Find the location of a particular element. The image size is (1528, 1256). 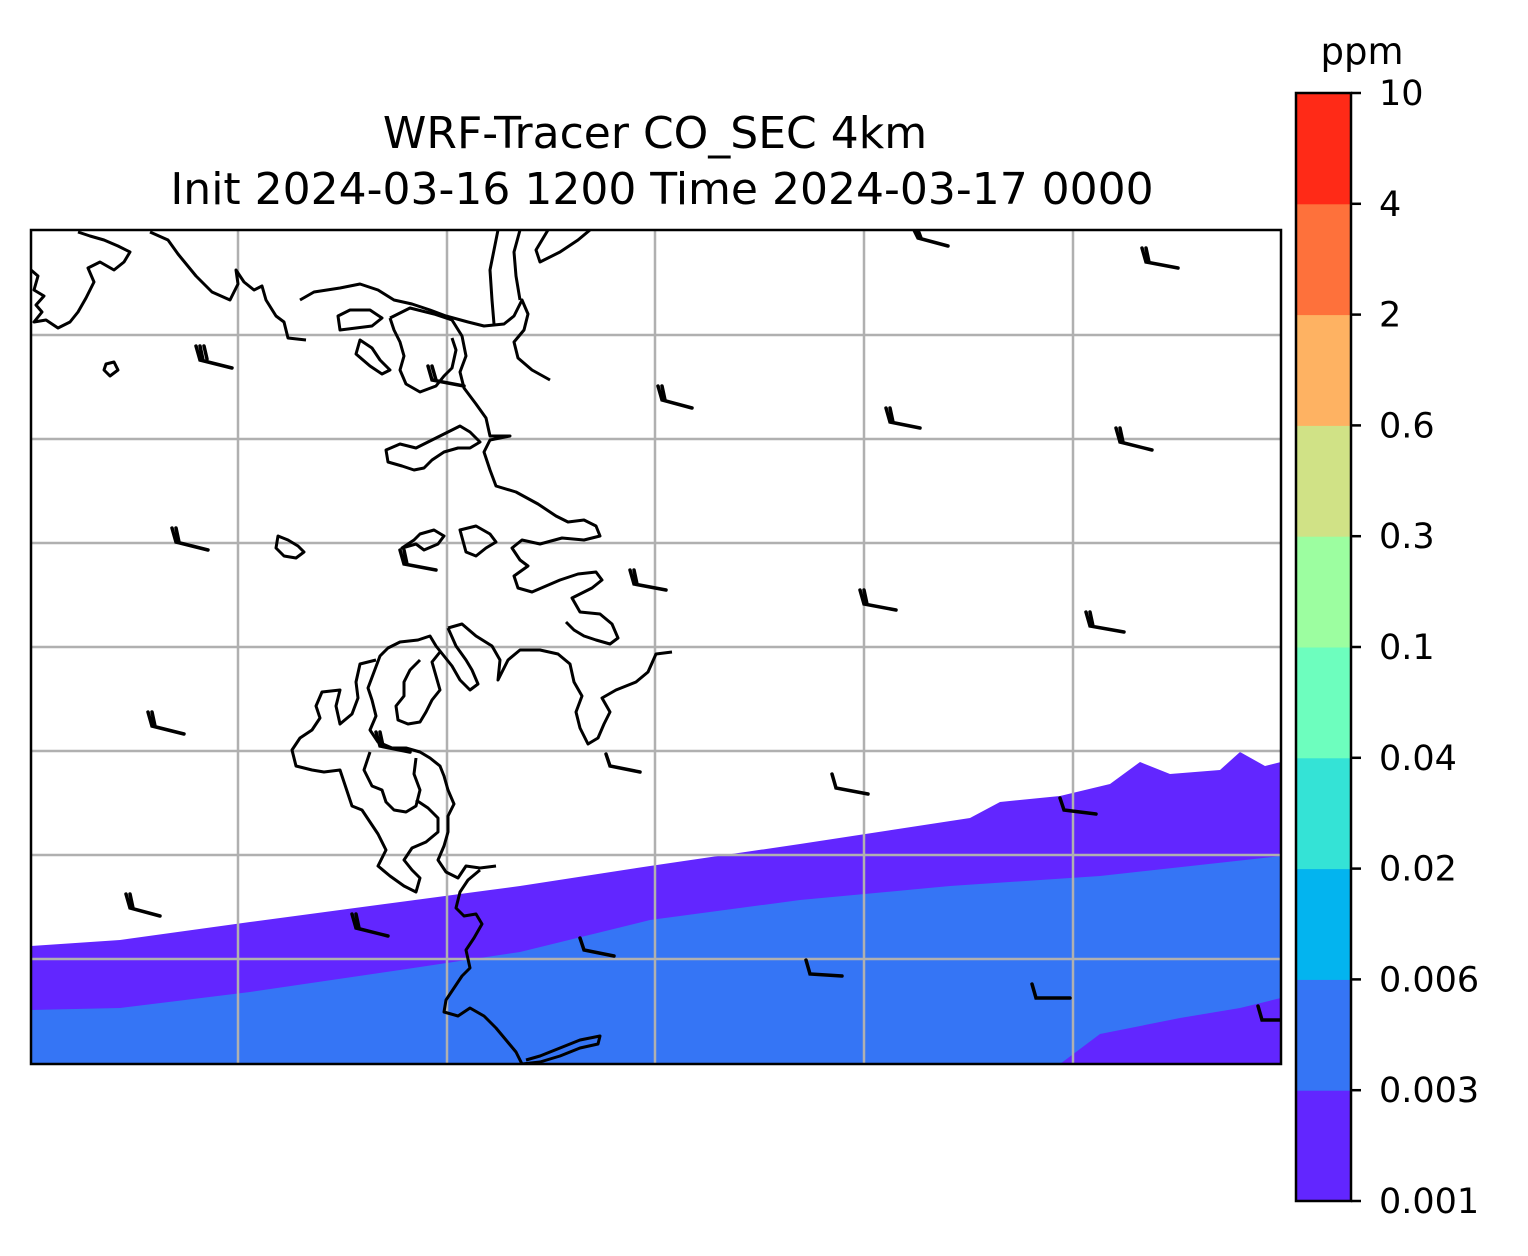

colorbar-tick-label: 0.1 is located at coordinates (1407, 648).